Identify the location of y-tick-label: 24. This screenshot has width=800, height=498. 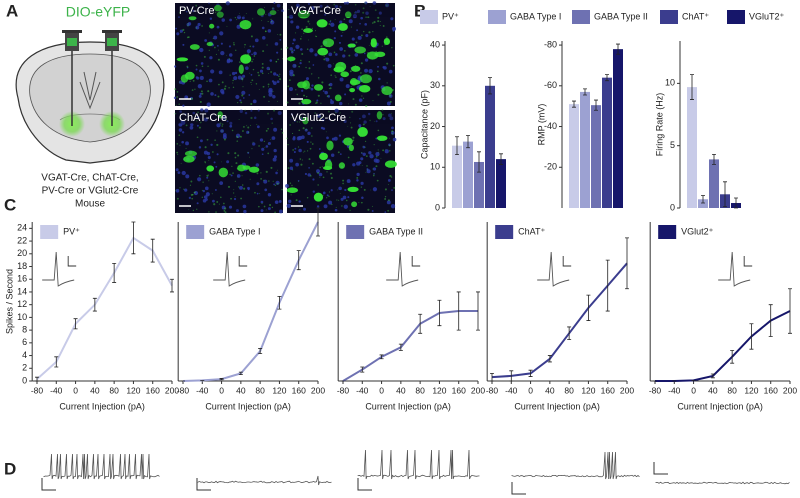
(22, 228).